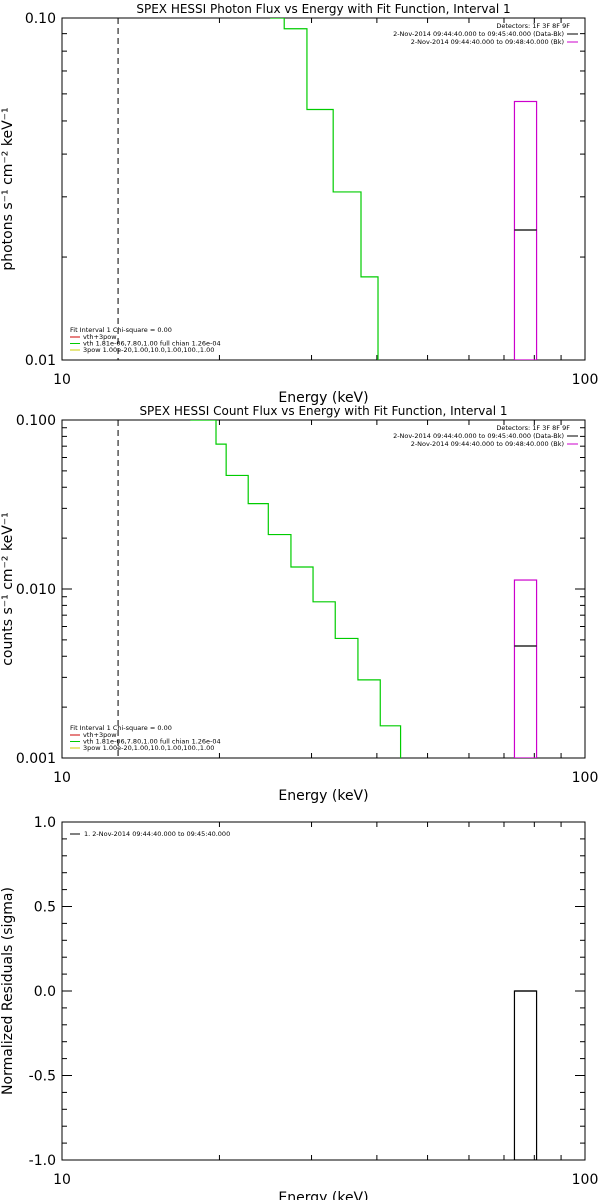  I want to click on y-tick-label: 1.0, so click(45, 823).